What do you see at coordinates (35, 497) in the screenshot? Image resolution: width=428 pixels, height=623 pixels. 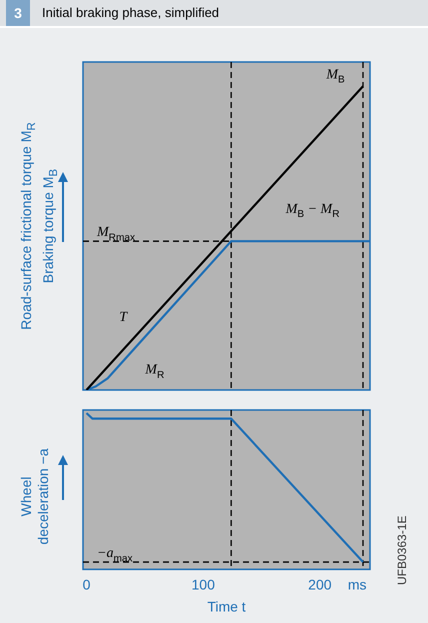 I see `y-axis-title: Wheel deceleration −a` at bounding box center [35, 497].